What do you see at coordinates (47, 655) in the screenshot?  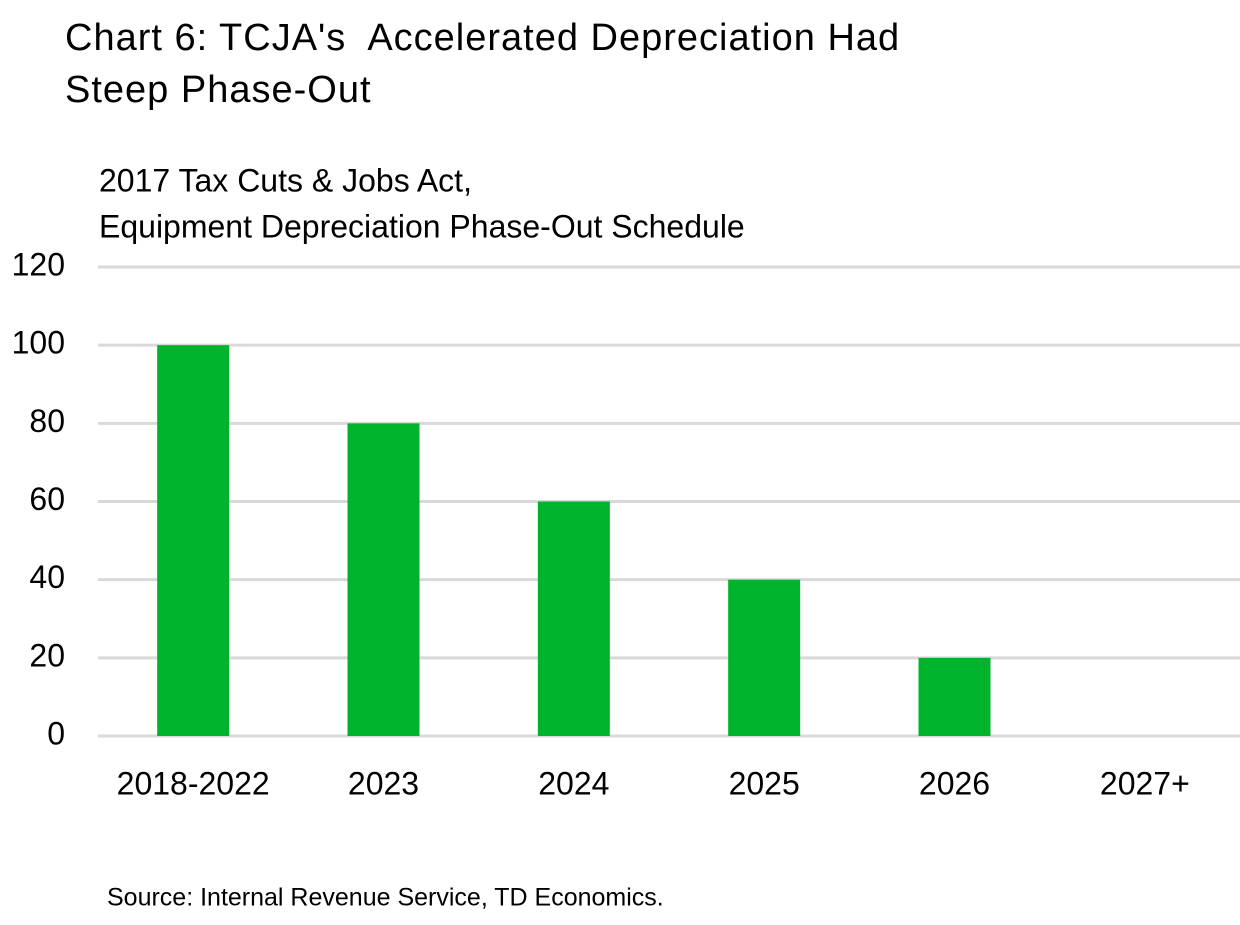 I see `y-tick-label: 20` at bounding box center [47, 655].